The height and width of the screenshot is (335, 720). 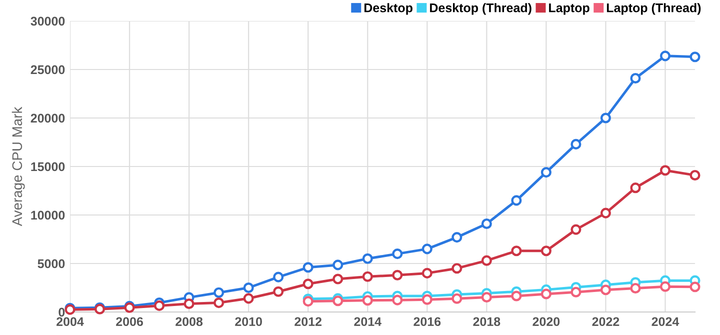 What do you see at coordinates (47, 69) in the screenshot?
I see `y-tick-label: 25000` at bounding box center [47, 69].